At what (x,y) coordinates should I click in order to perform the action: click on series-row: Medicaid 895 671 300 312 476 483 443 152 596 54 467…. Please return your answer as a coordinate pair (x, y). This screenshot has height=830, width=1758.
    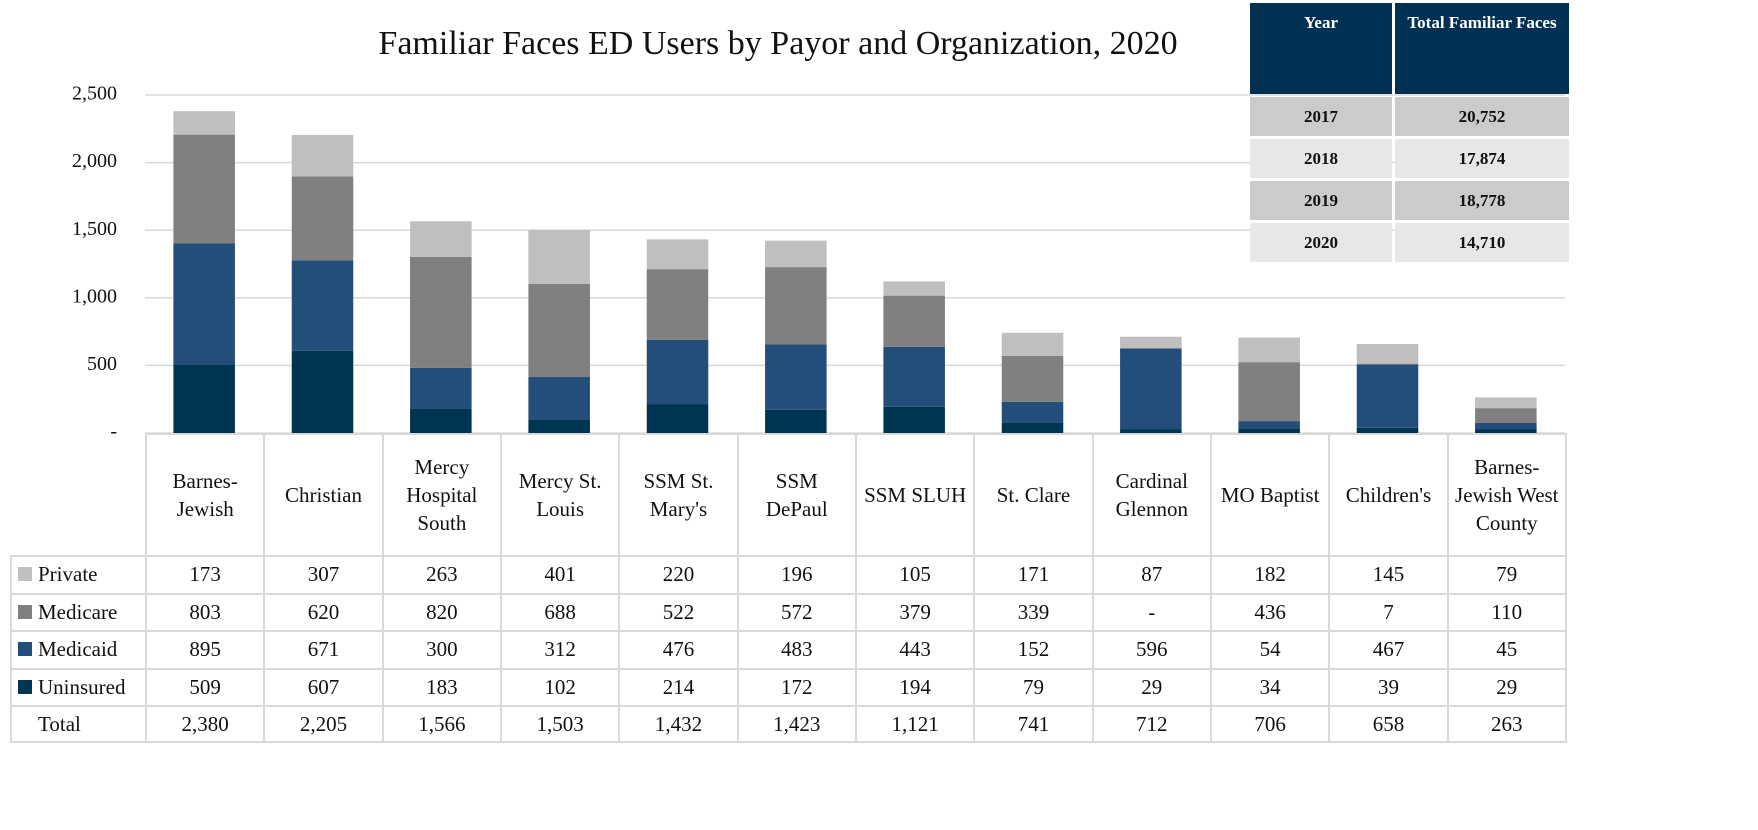
    Looking at the image, I should click on (788, 650).